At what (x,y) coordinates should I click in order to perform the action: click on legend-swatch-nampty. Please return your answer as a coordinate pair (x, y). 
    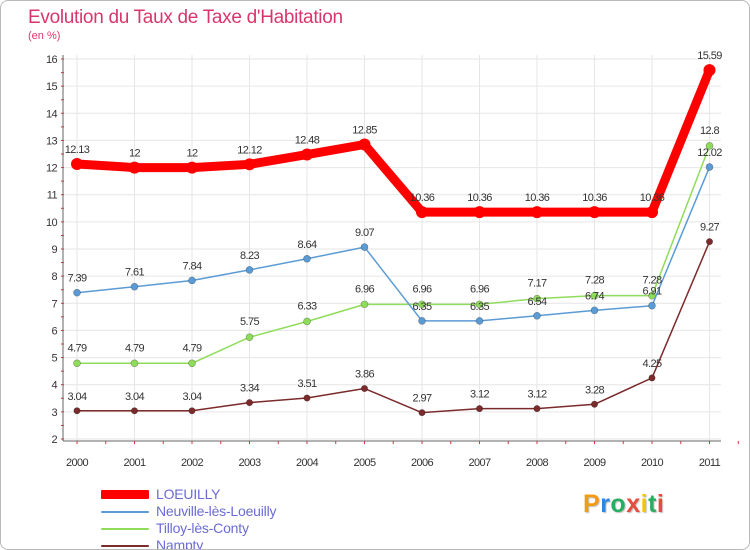
    Looking at the image, I should click on (125, 546).